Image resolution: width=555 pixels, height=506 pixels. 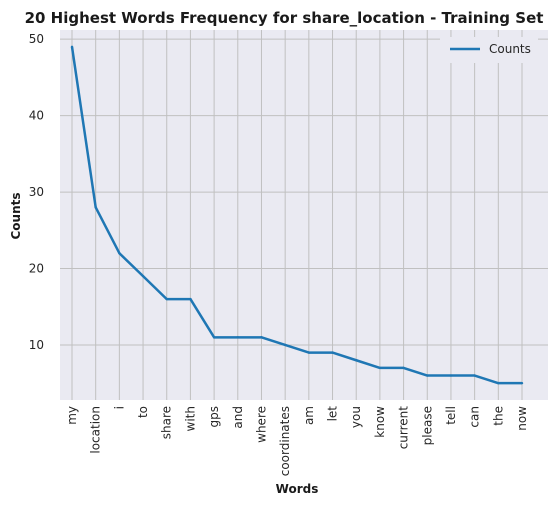 What do you see at coordinates (522, 418) in the screenshot?
I see `x-tick-label: now` at bounding box center [522, 418].